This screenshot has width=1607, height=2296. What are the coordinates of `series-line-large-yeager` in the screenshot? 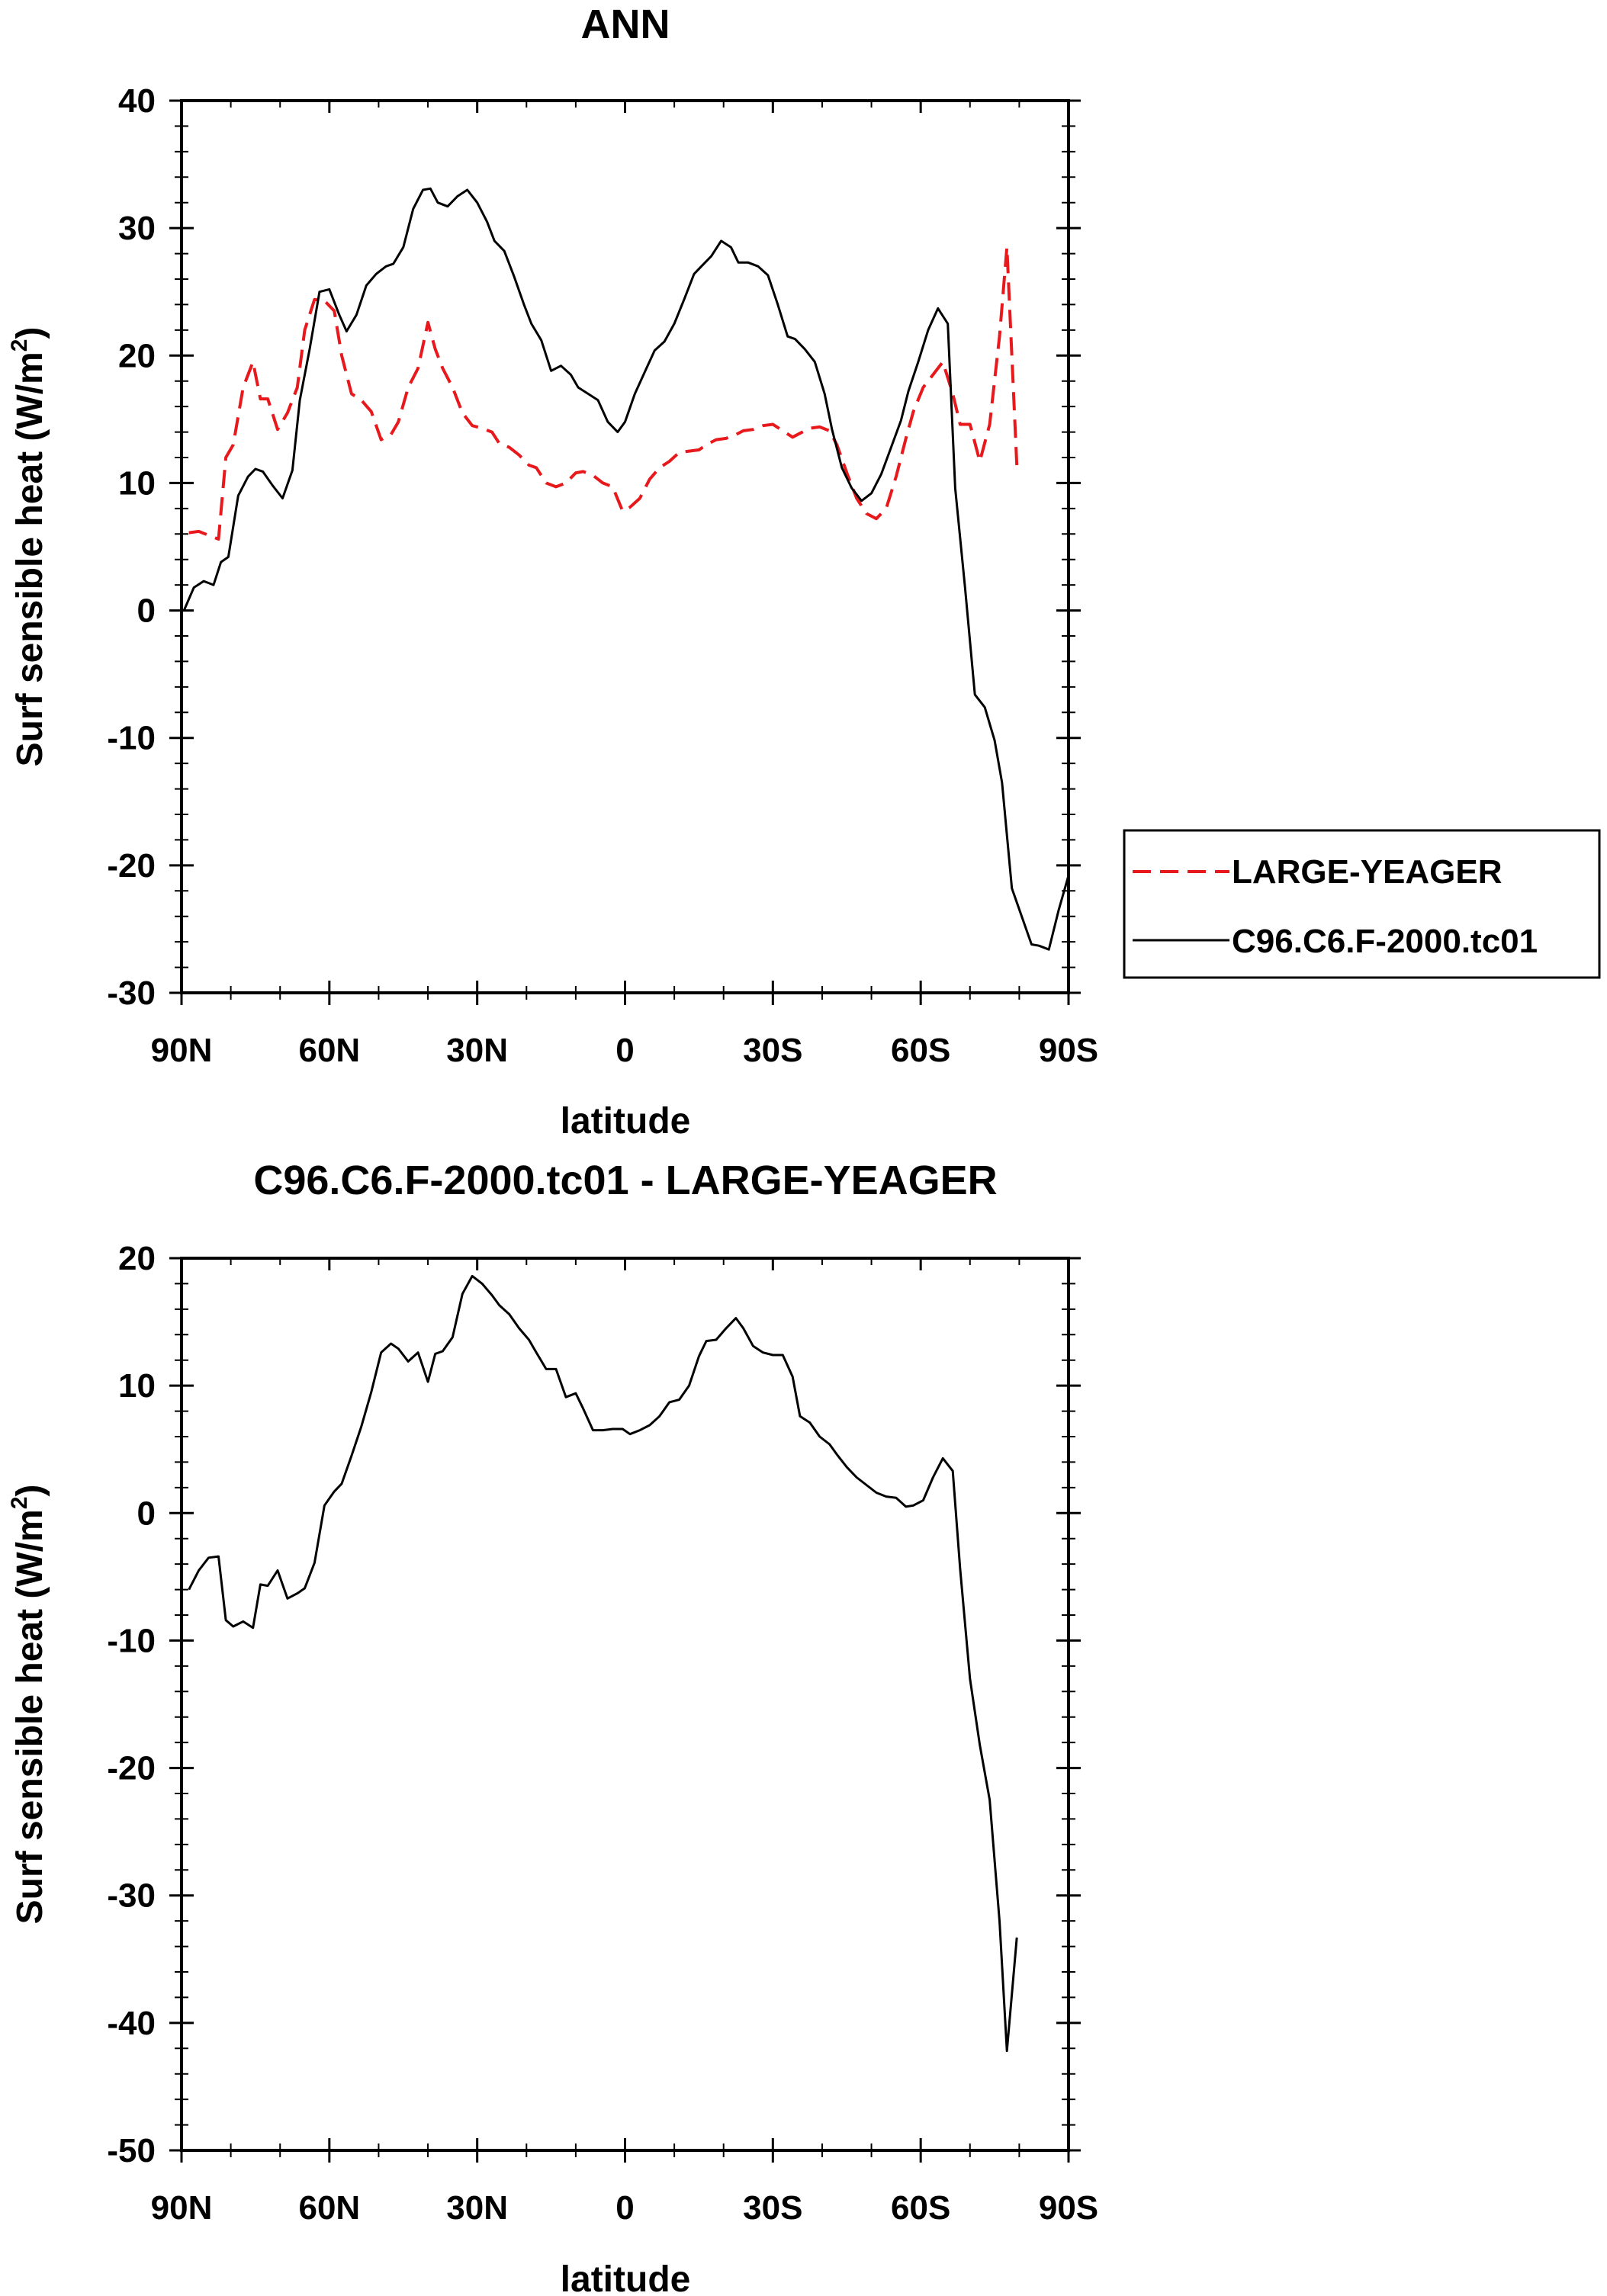 It's located at (603, 393).